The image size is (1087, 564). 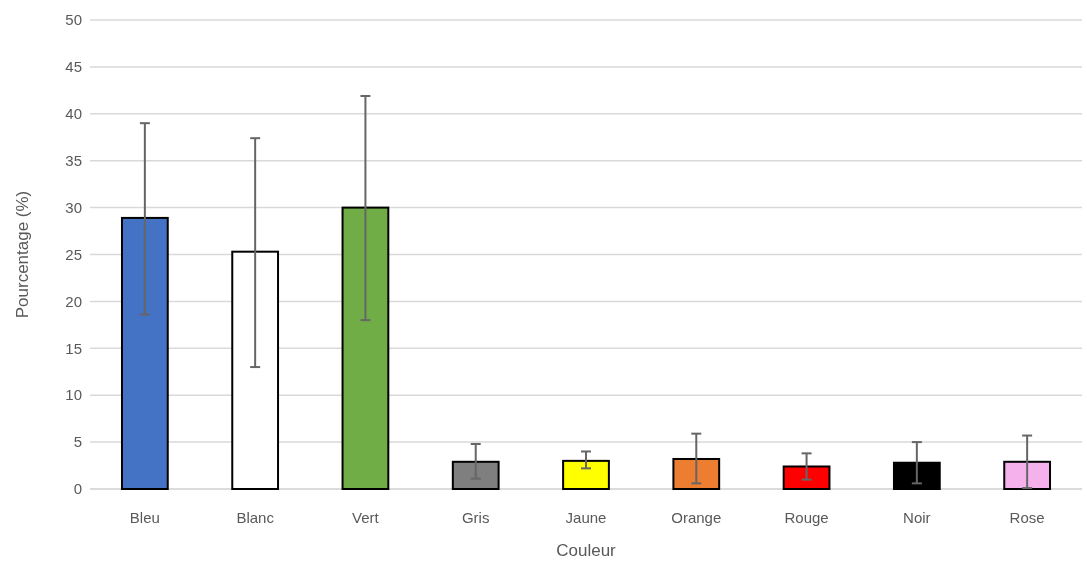 What do you see at coordinates (144, 517) in the screenshot?
I see `x-tick-label: Bleu` at bounding box center [144, 517].